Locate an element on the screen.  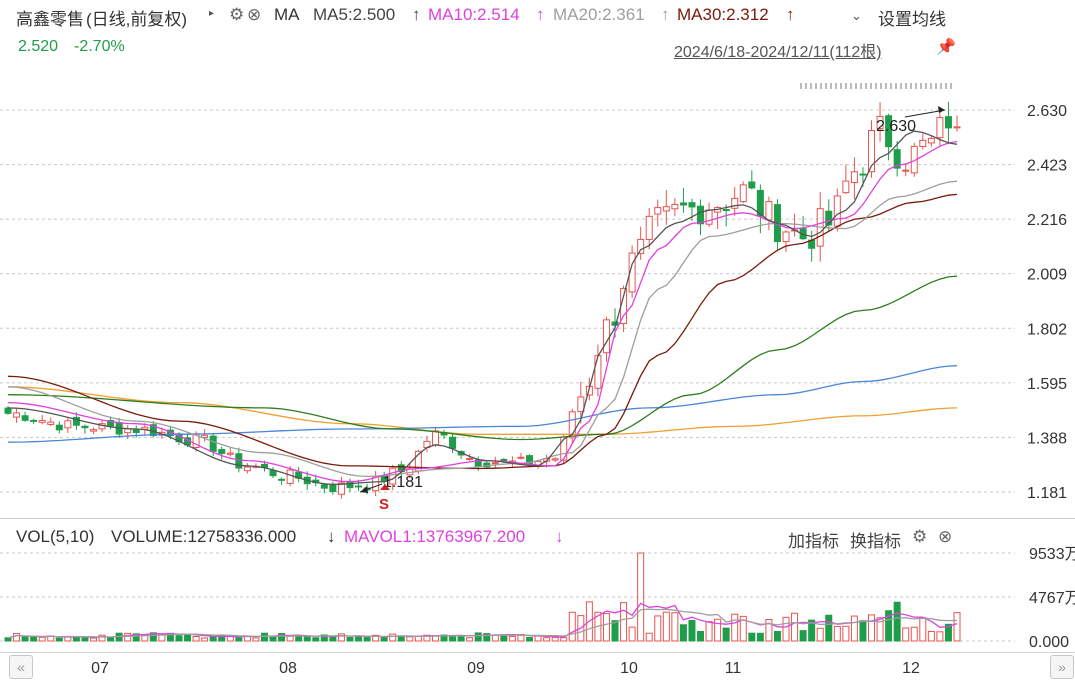
x-tick-label: 11 is located at coordinates (733, 668).